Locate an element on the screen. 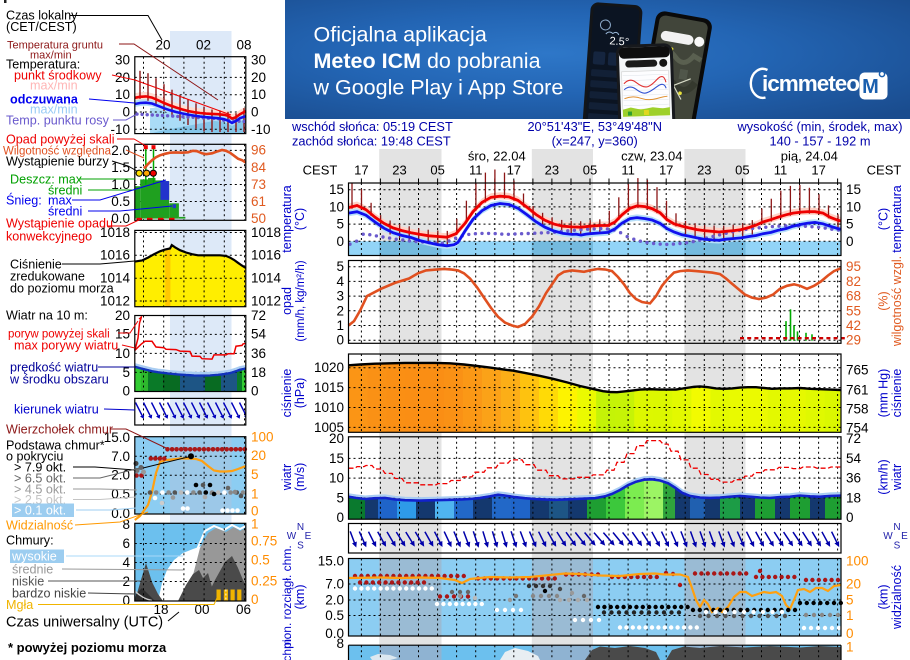 This screenshot has width=910, height=660. svg-text: > 0.1 okt. is located at coordinates (40, 511).